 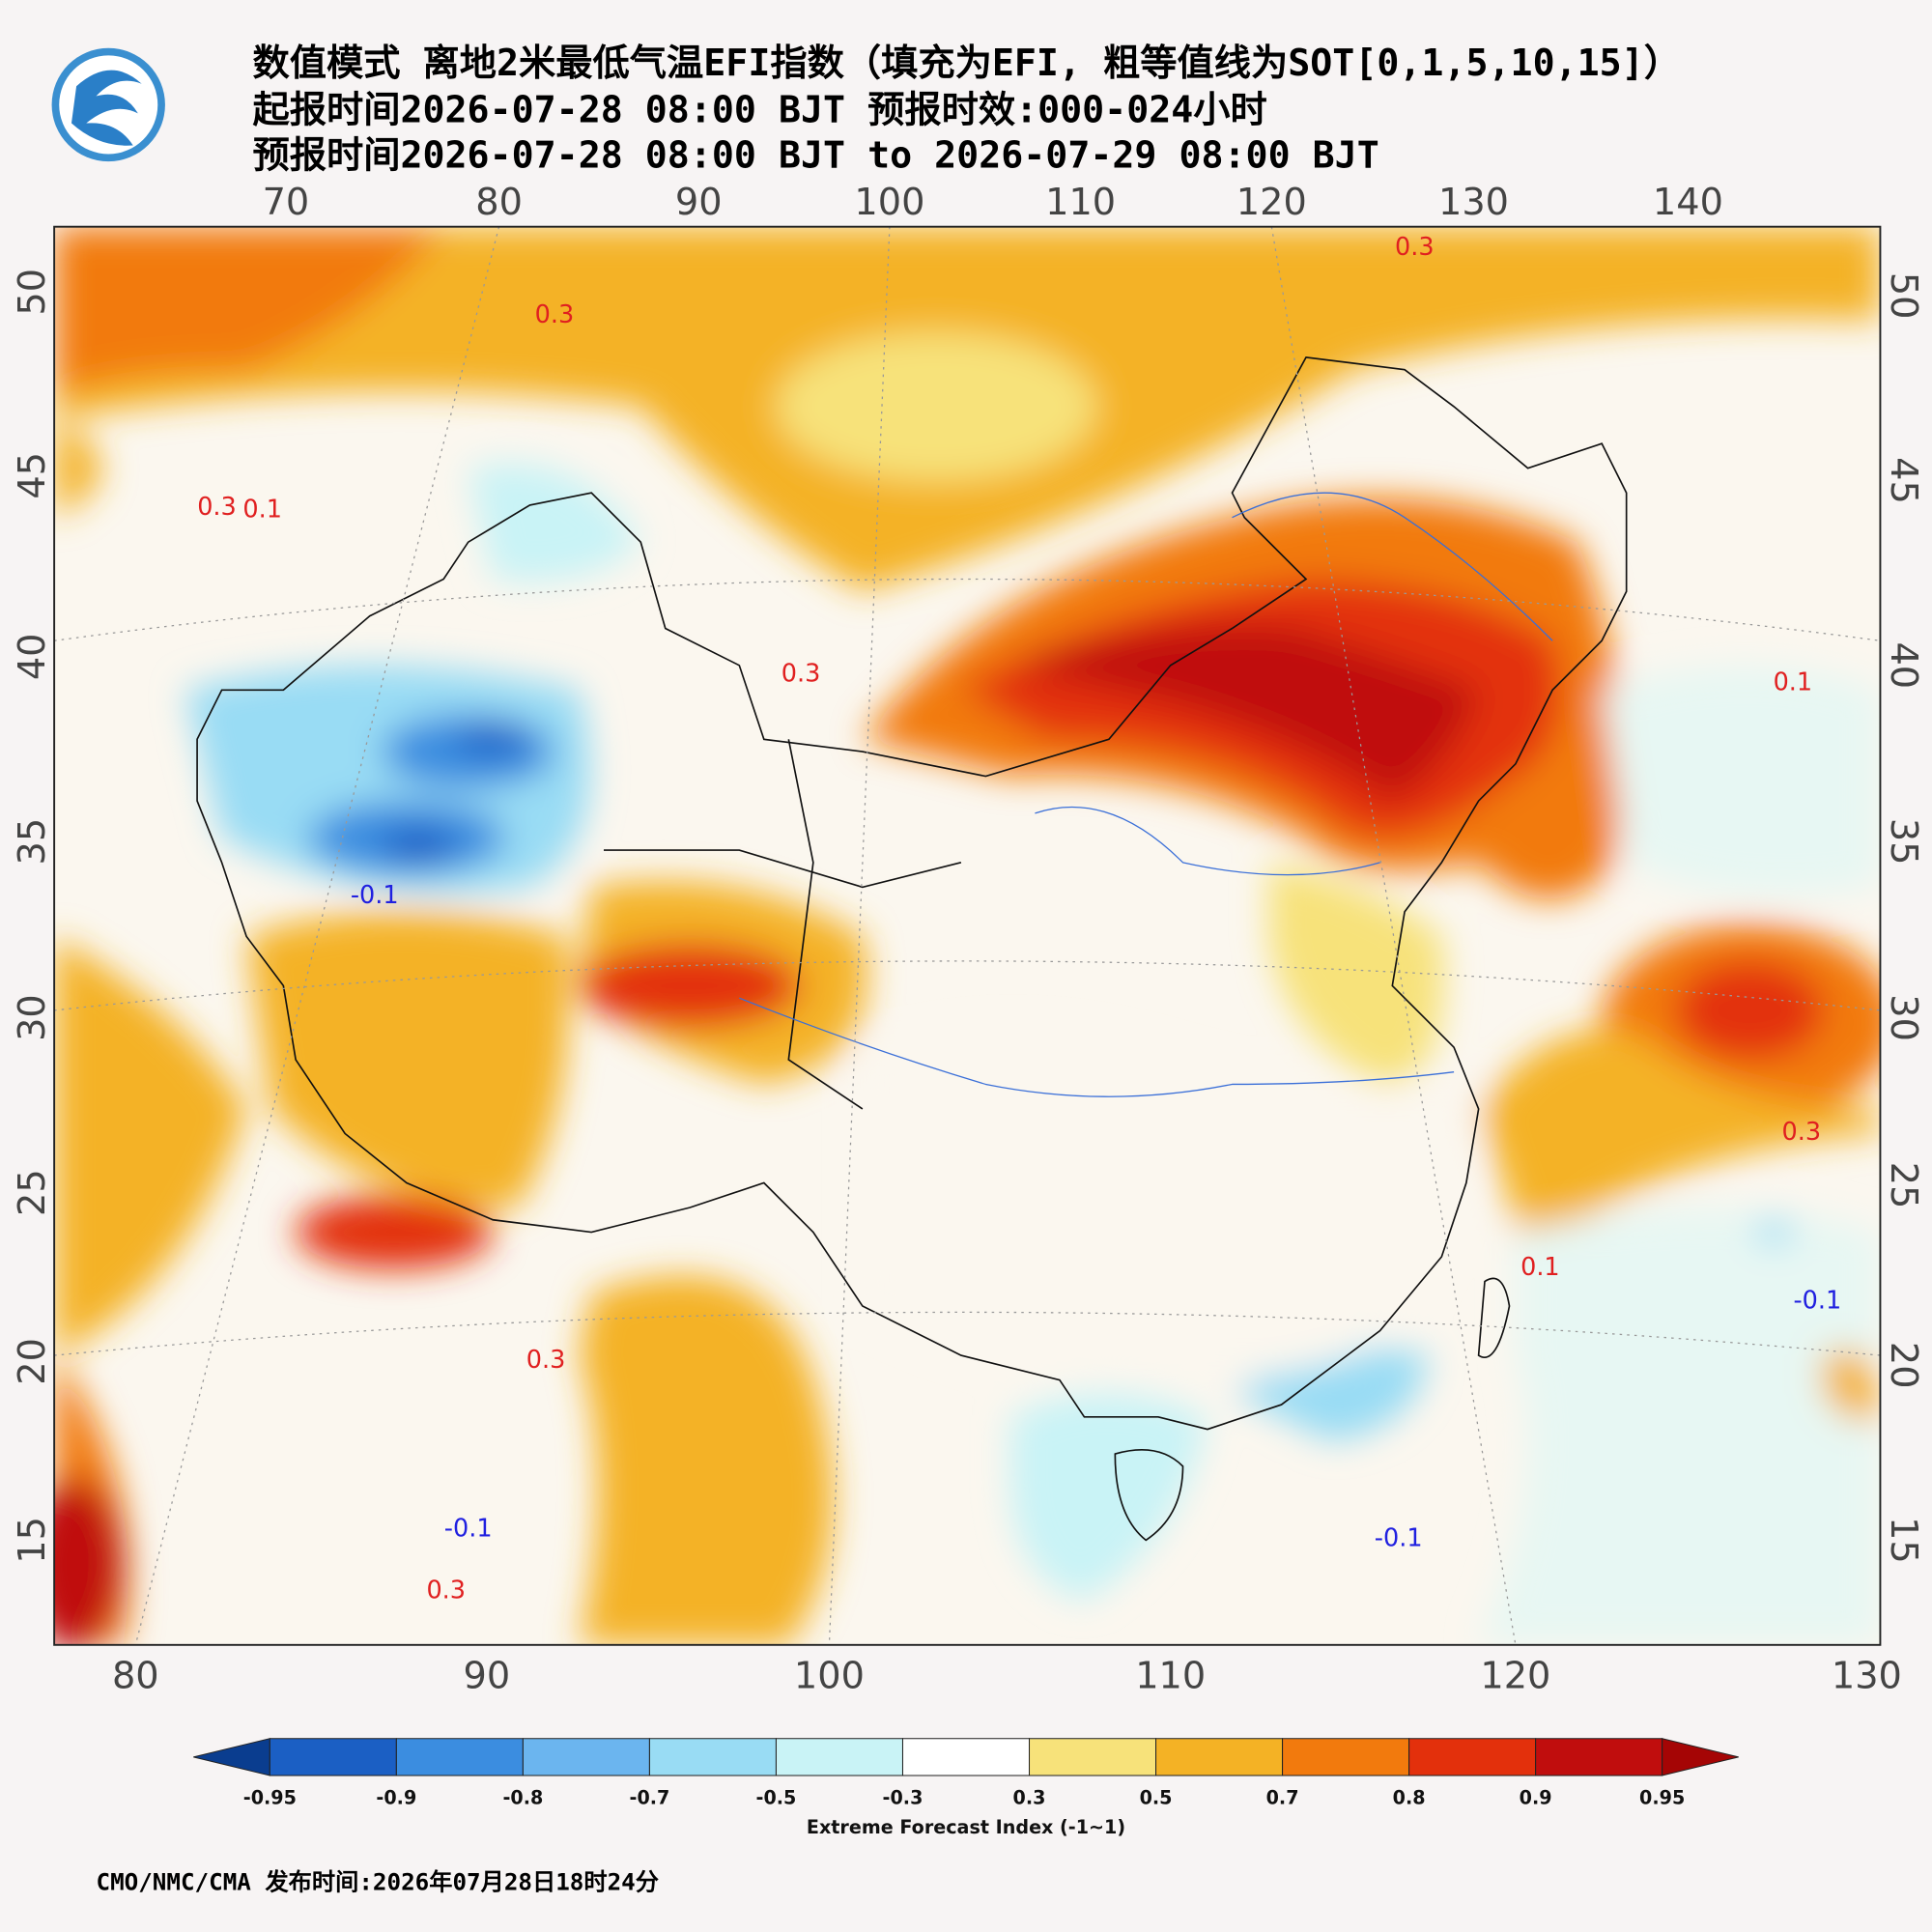 I want to click on colorbar-tick-label: -0.8, so click(x=522, y=1797).